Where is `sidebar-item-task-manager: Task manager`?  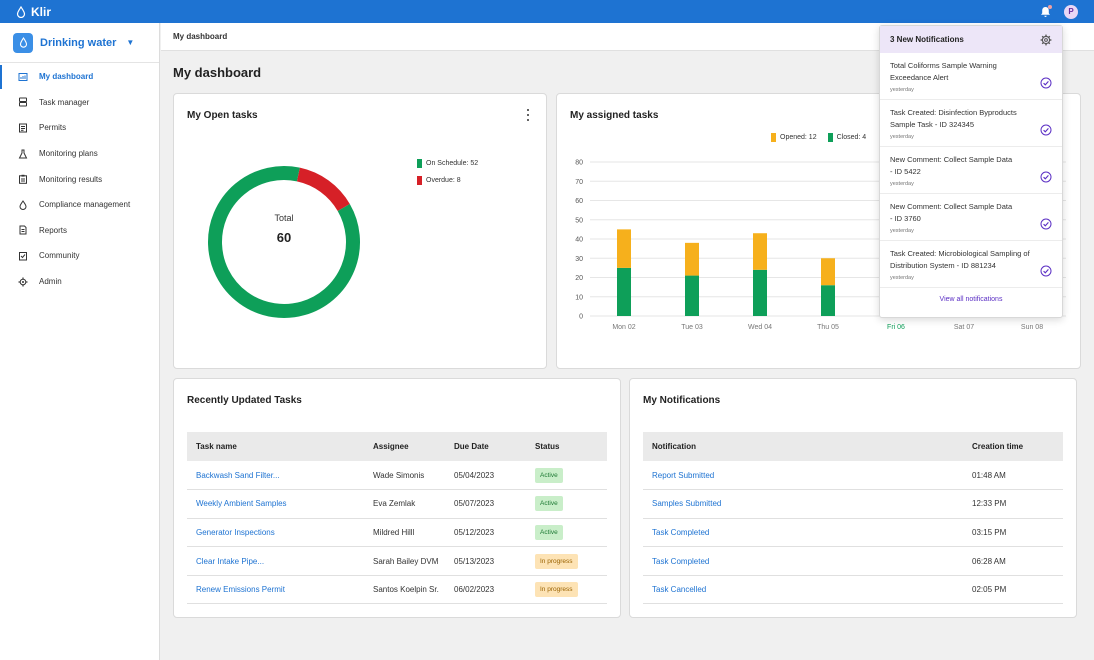
sidebar-item-task-manager: Task manager is located at coordinates (79, 103).